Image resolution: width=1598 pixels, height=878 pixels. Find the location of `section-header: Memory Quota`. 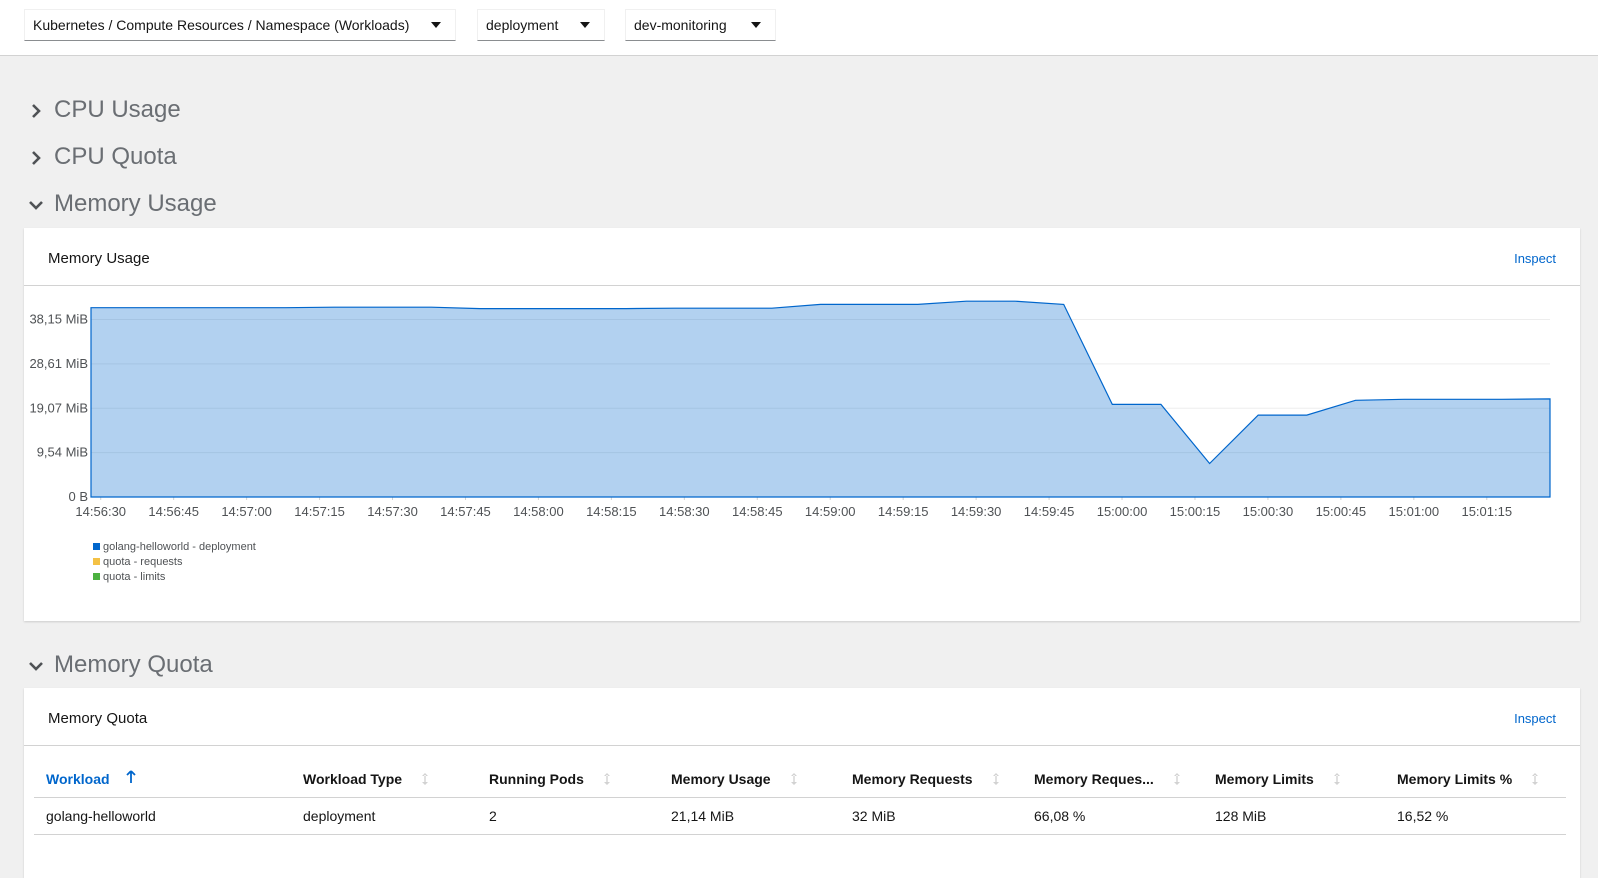

section-header: Memory Quota is located at coordinates (120, 665).